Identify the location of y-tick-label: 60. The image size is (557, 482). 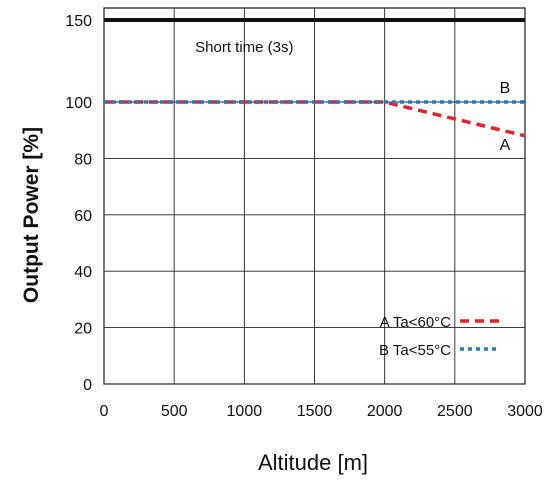
(83, 216).